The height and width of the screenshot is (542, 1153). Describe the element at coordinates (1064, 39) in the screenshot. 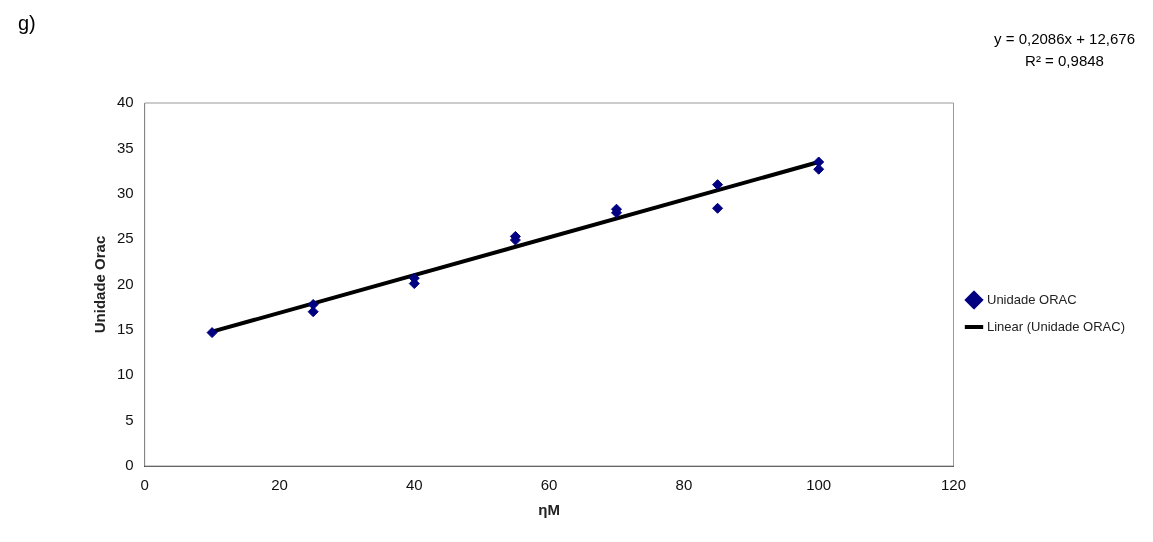

I see `text: y = 0,2086x + 12,676` at that location.